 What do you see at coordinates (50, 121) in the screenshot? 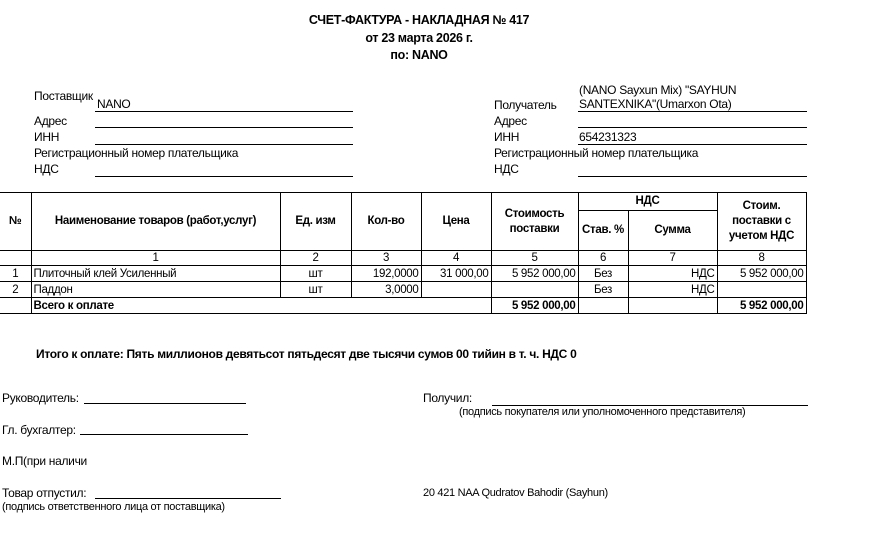
I see `supplier-address-label: Адрес` at bounding box center [50, 121].